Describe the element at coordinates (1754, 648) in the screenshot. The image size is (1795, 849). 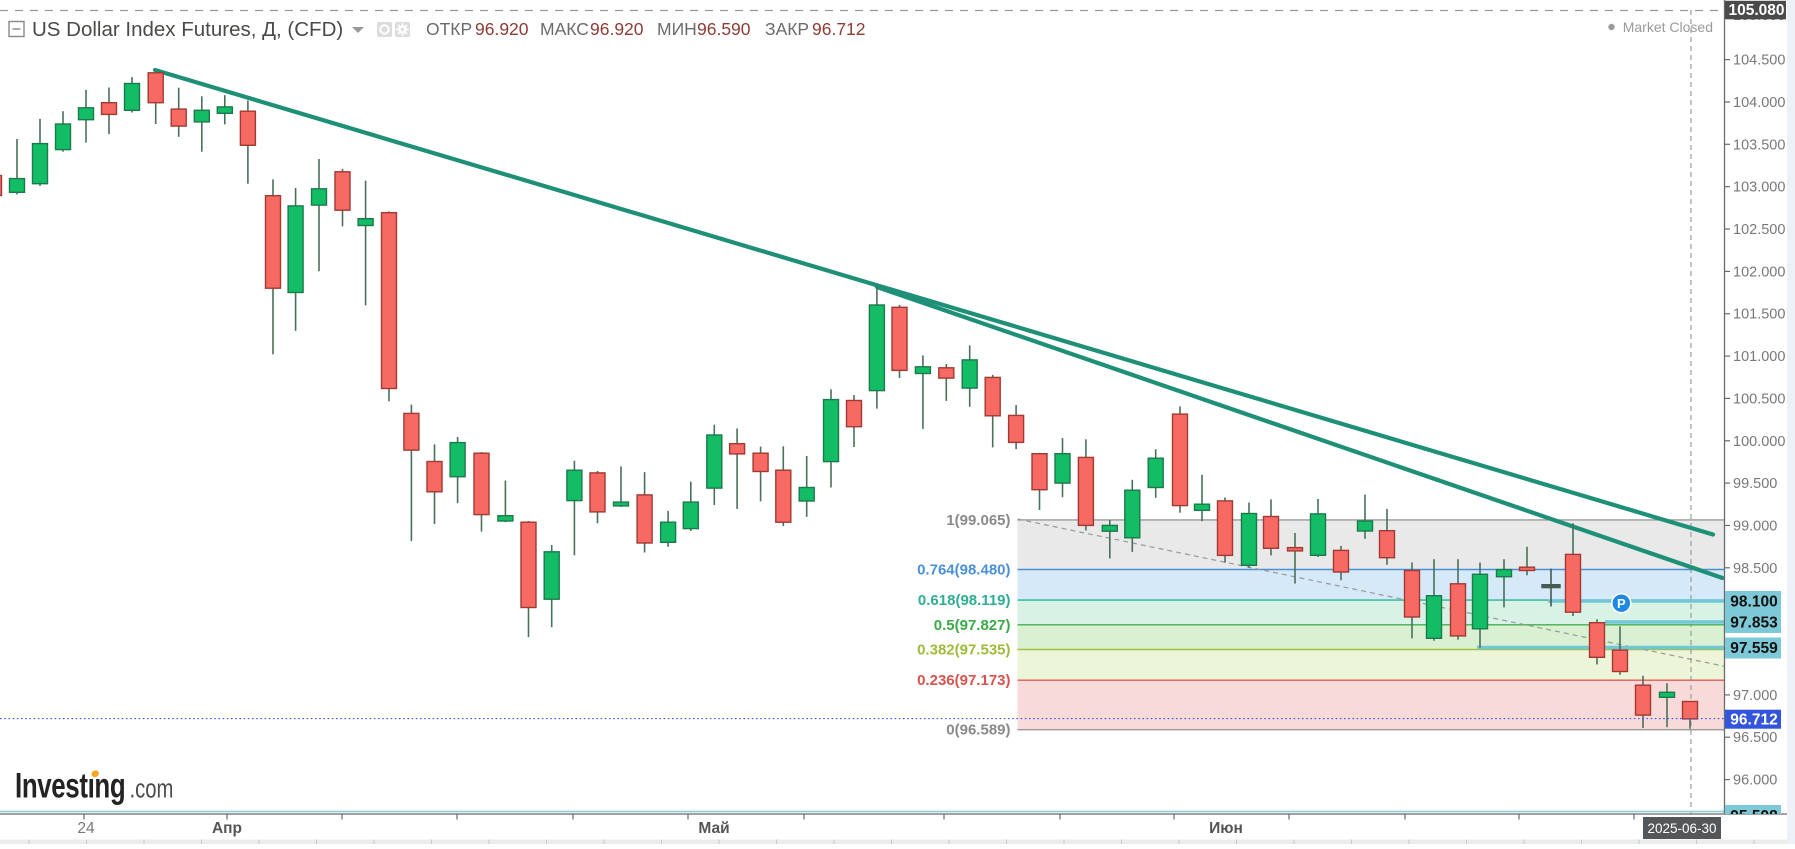
I see `svg-text: 97.559` at that location.